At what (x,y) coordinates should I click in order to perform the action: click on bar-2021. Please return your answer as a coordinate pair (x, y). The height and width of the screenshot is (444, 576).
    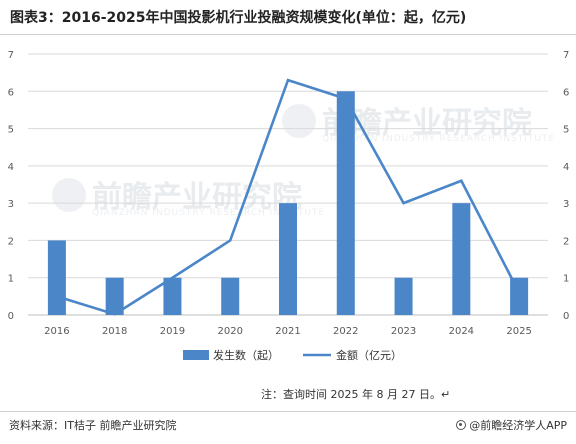
    Looking at the image, I should click on (288, 259).